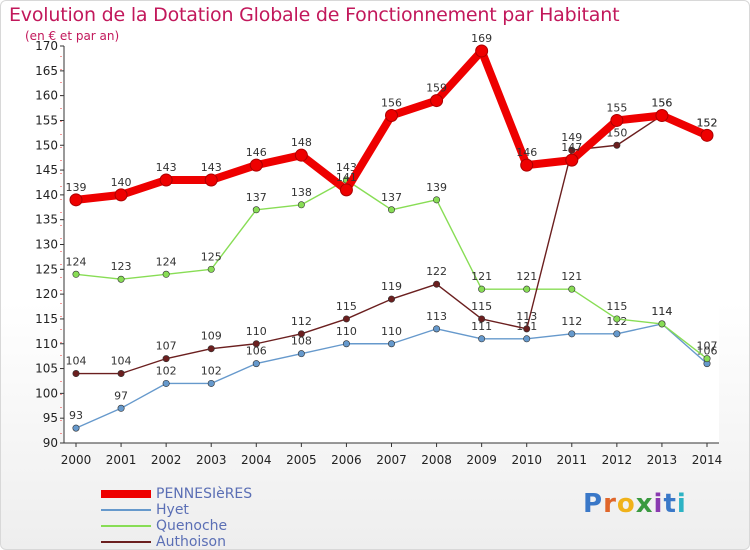 The width and height of the screenshot is (750, 550). What do you see at coordinates (670, 504) in the screenshot?
I see `logo-letter: t` at bounding box center [670, 504].